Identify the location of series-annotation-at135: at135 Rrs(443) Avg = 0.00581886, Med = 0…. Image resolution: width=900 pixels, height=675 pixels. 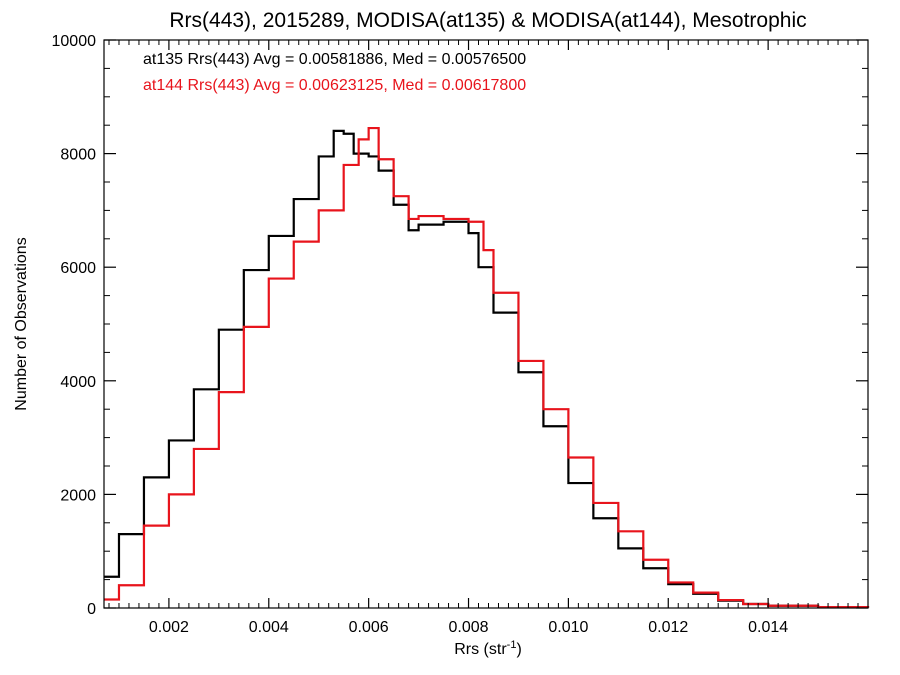
(334, 59).